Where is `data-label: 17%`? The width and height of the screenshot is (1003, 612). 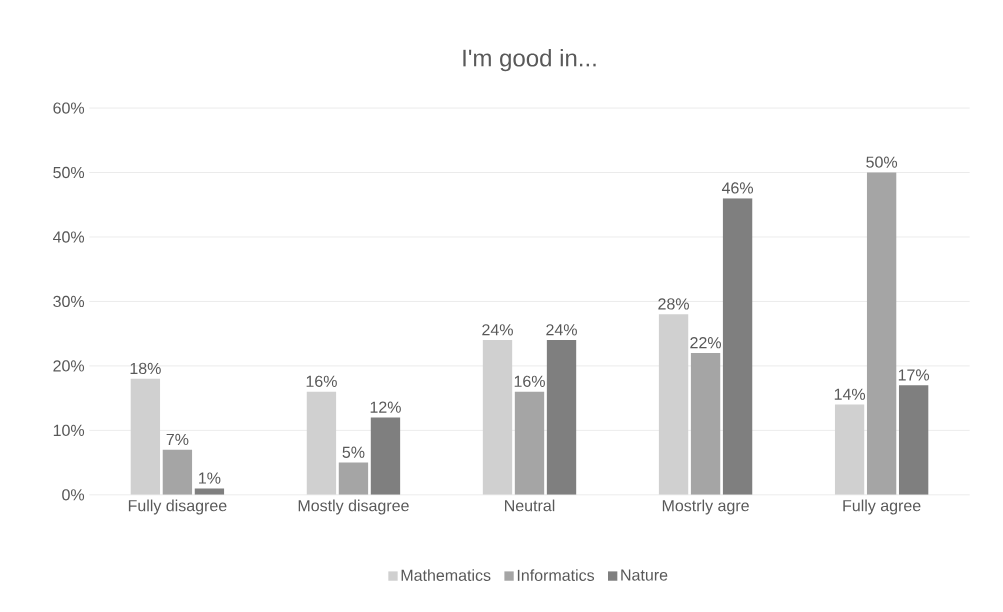 data-label: 17% is located at coordinates (914, 375).